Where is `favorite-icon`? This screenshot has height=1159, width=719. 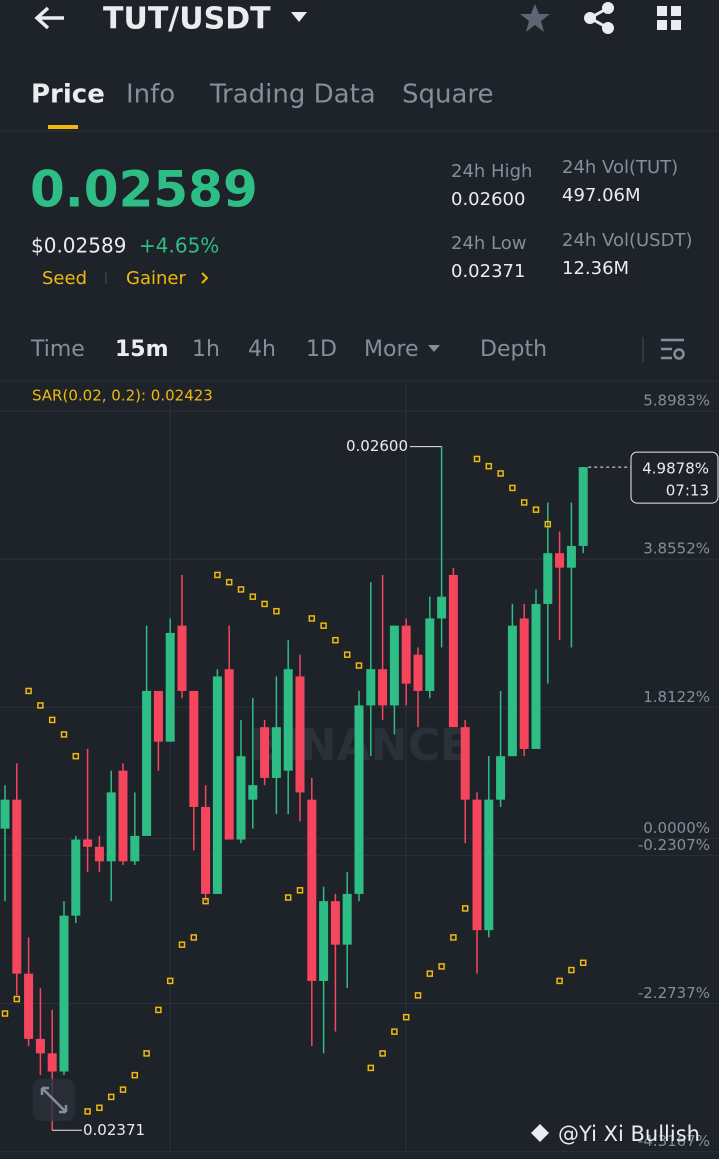
favorite-icon is located at coordinates (535, 18).